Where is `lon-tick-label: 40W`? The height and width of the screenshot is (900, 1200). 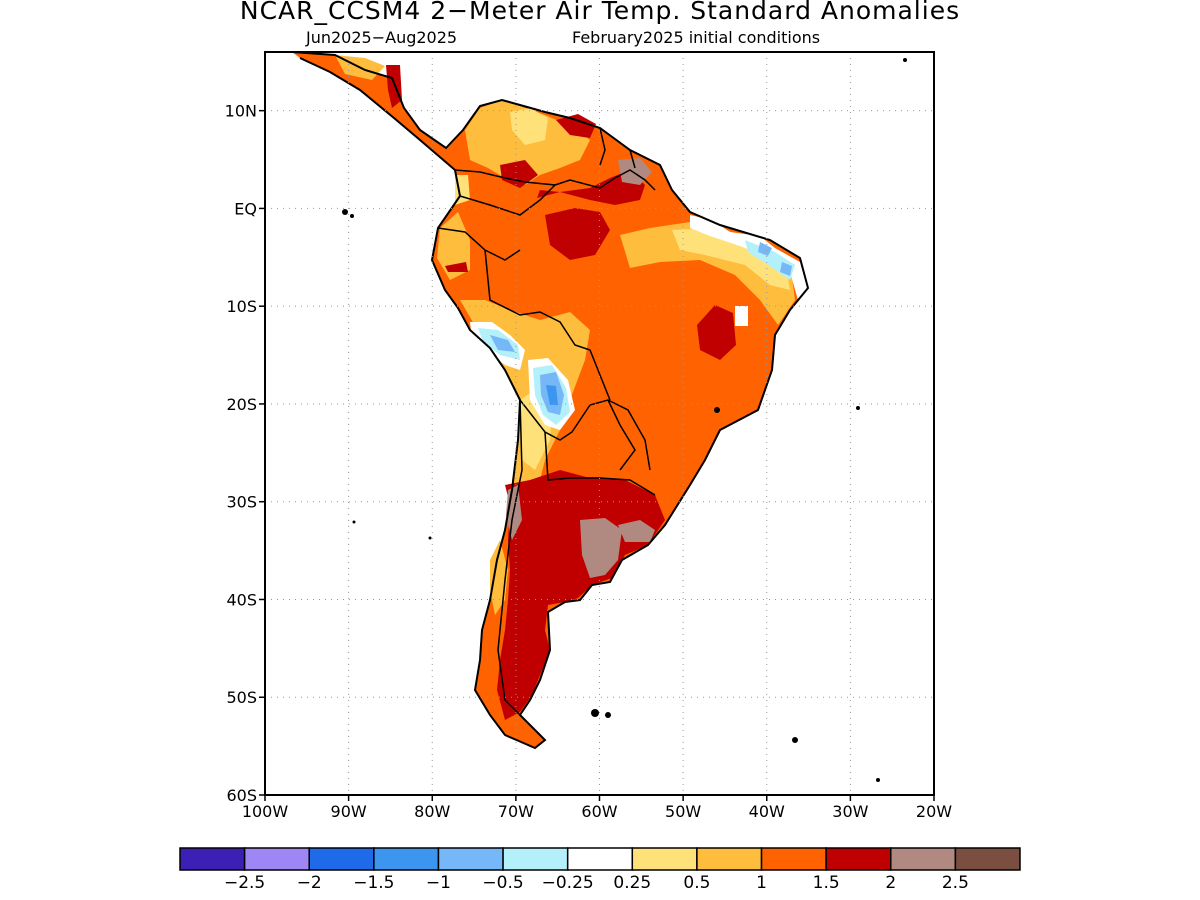
lon-tick-label: 40W is located at coordinates (767, 811).